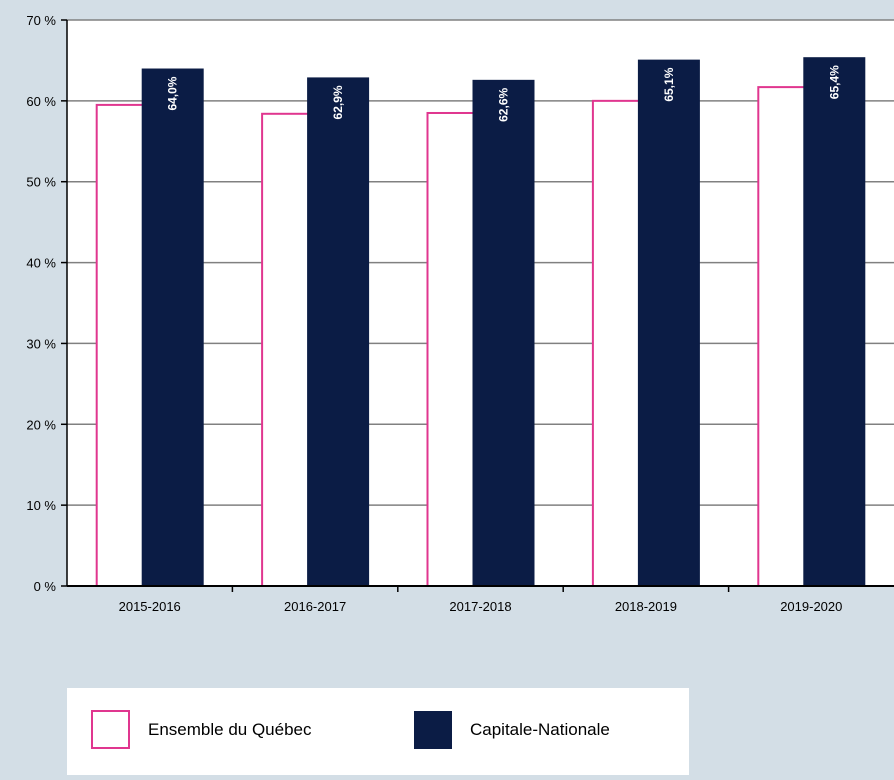  Describe the element at coordinates (173, 93) in the screenshot. I see `data-label: 64,0%` at that location.